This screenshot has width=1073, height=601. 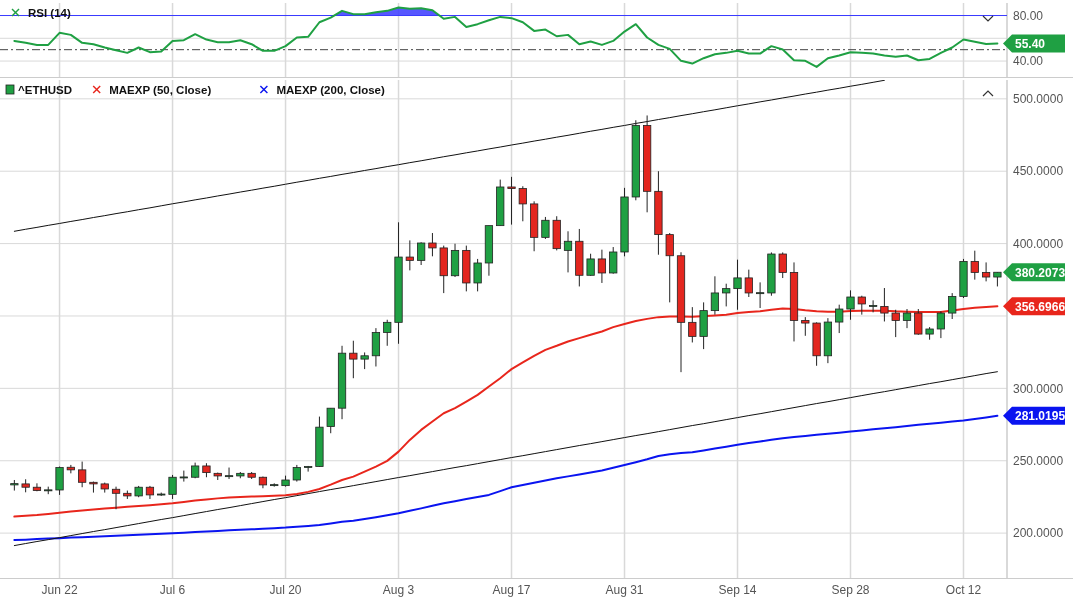 What do you see at coordinates (1038, 99) in the screenshot?
I see `y-tick-label: 500.0000` at bounding box center [1038, 99].